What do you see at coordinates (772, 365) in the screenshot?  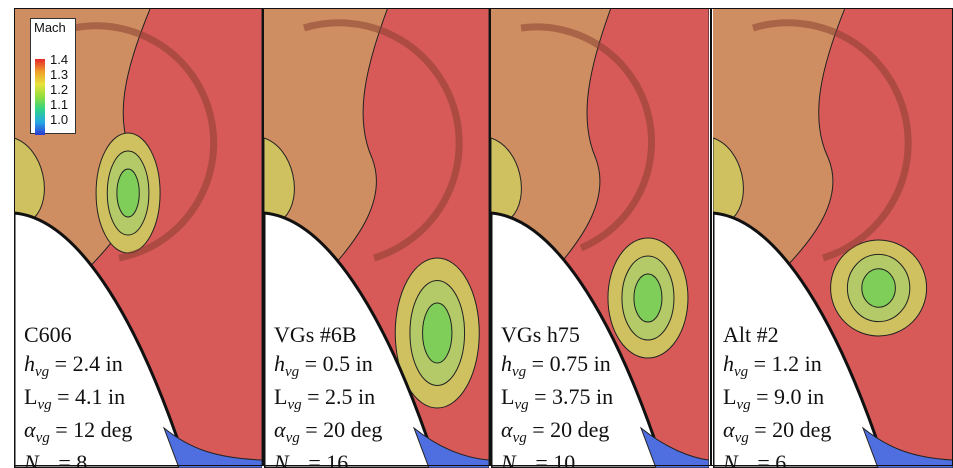 I see `h-vg-line: hvg = 1.2 in` at bounding box center [772, 365].